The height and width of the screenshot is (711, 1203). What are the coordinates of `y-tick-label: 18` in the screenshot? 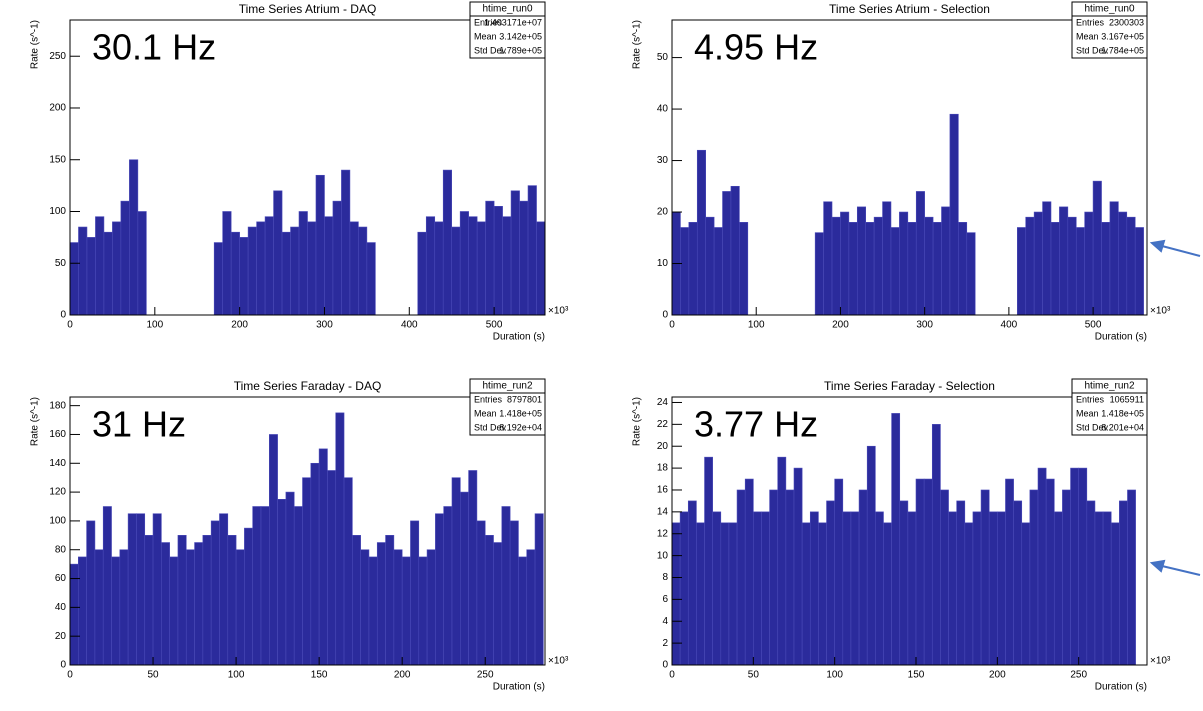 It's located at (663, 468).